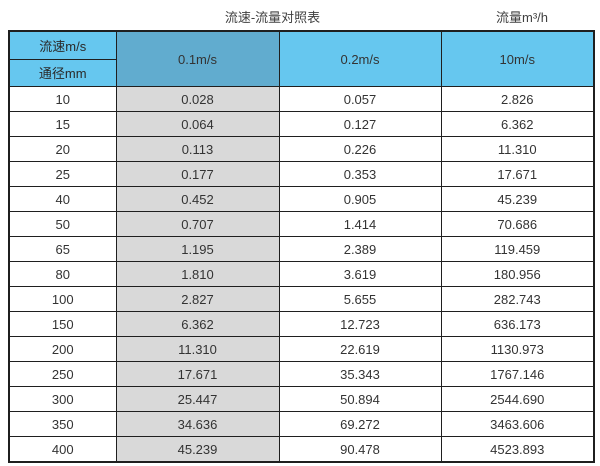 This screenshot has width=600, height=466. What do you see at coordinates (62, 299) in the screenshot?
I see `diameter-cell: 100` at bounding box center [62, 299].